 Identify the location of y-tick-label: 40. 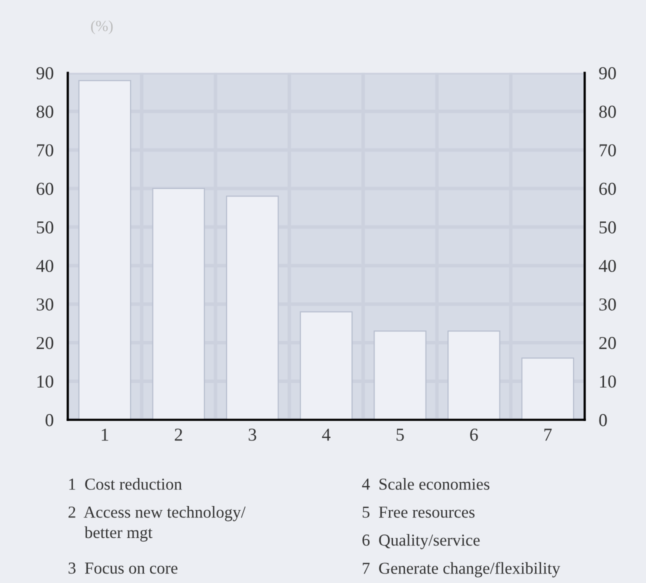
(45, 266).